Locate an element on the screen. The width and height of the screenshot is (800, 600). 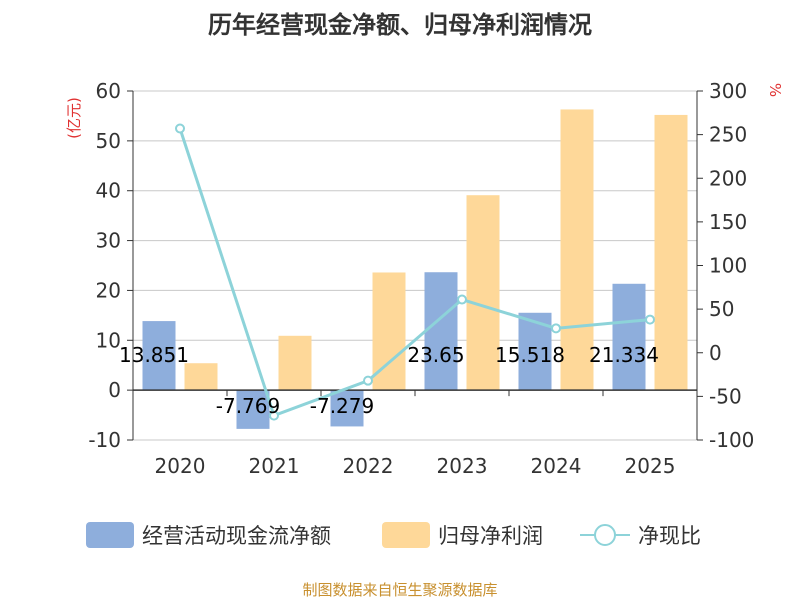
left-tick-label: -10 is located at coordinates (104, 440).